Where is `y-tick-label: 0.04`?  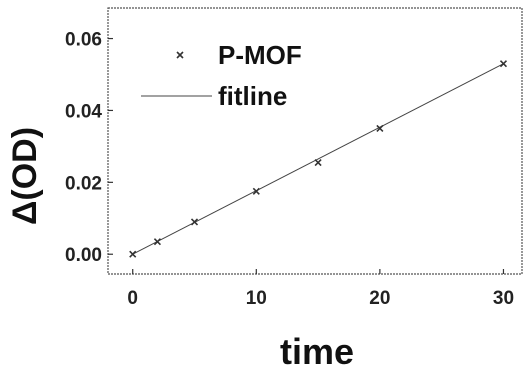
y-tick-label: 0.04 is located at coordinates (83, 111).